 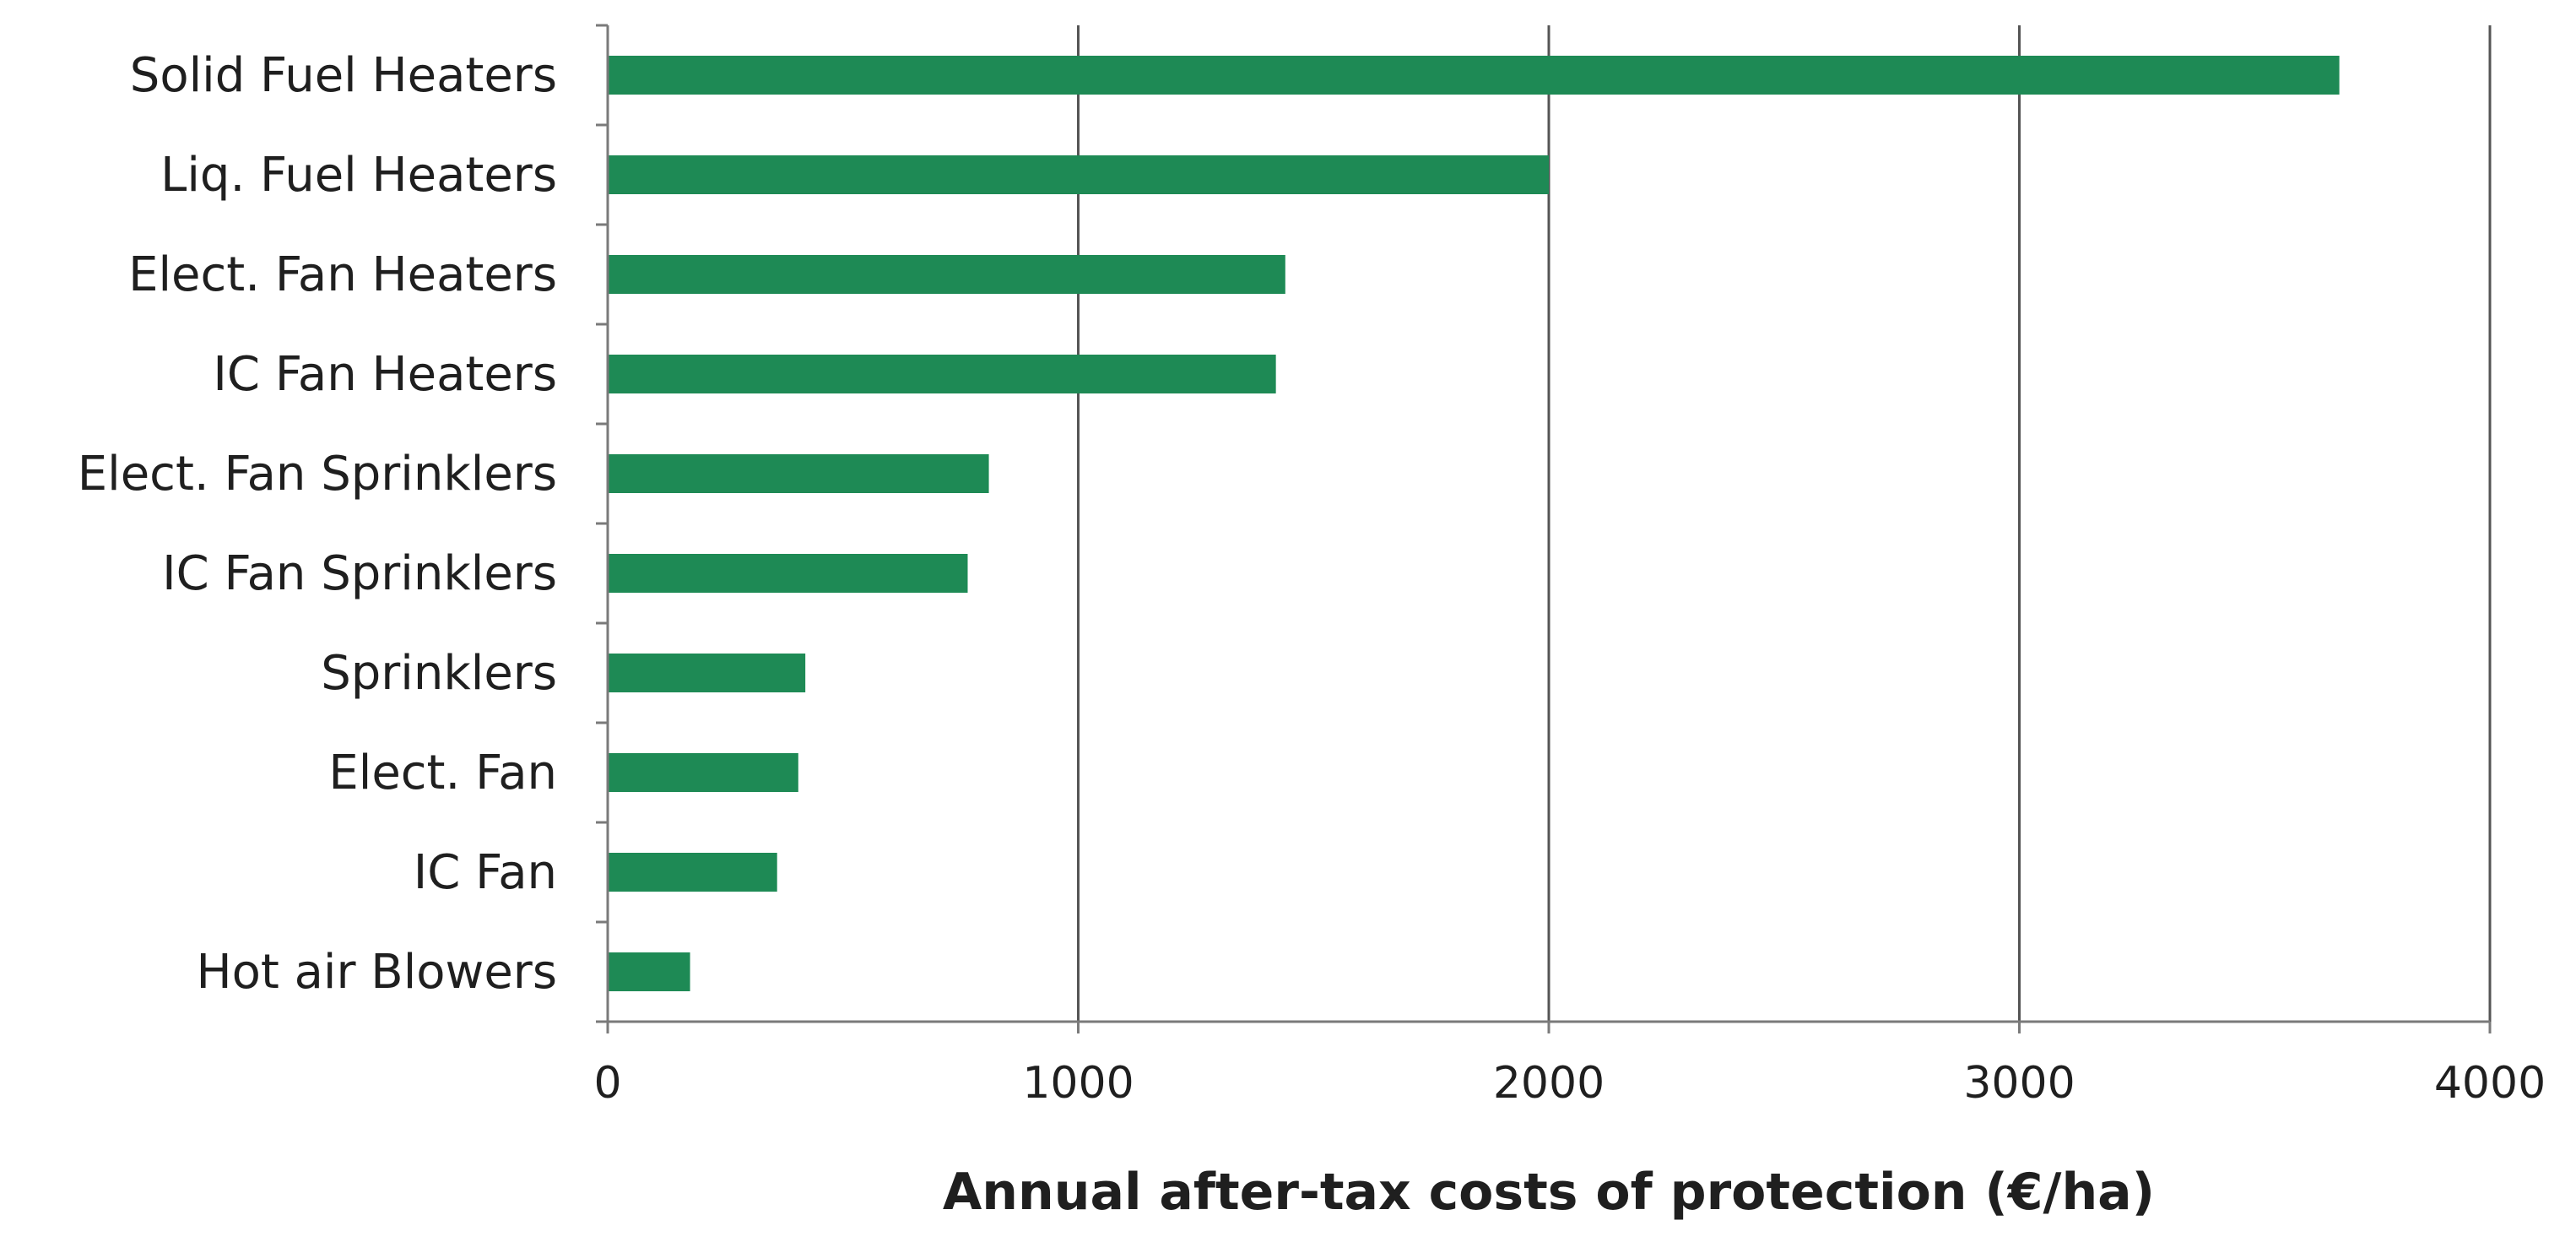 I want to click on bar-elect-fan-sprinklers, so click(x=798, y=474).